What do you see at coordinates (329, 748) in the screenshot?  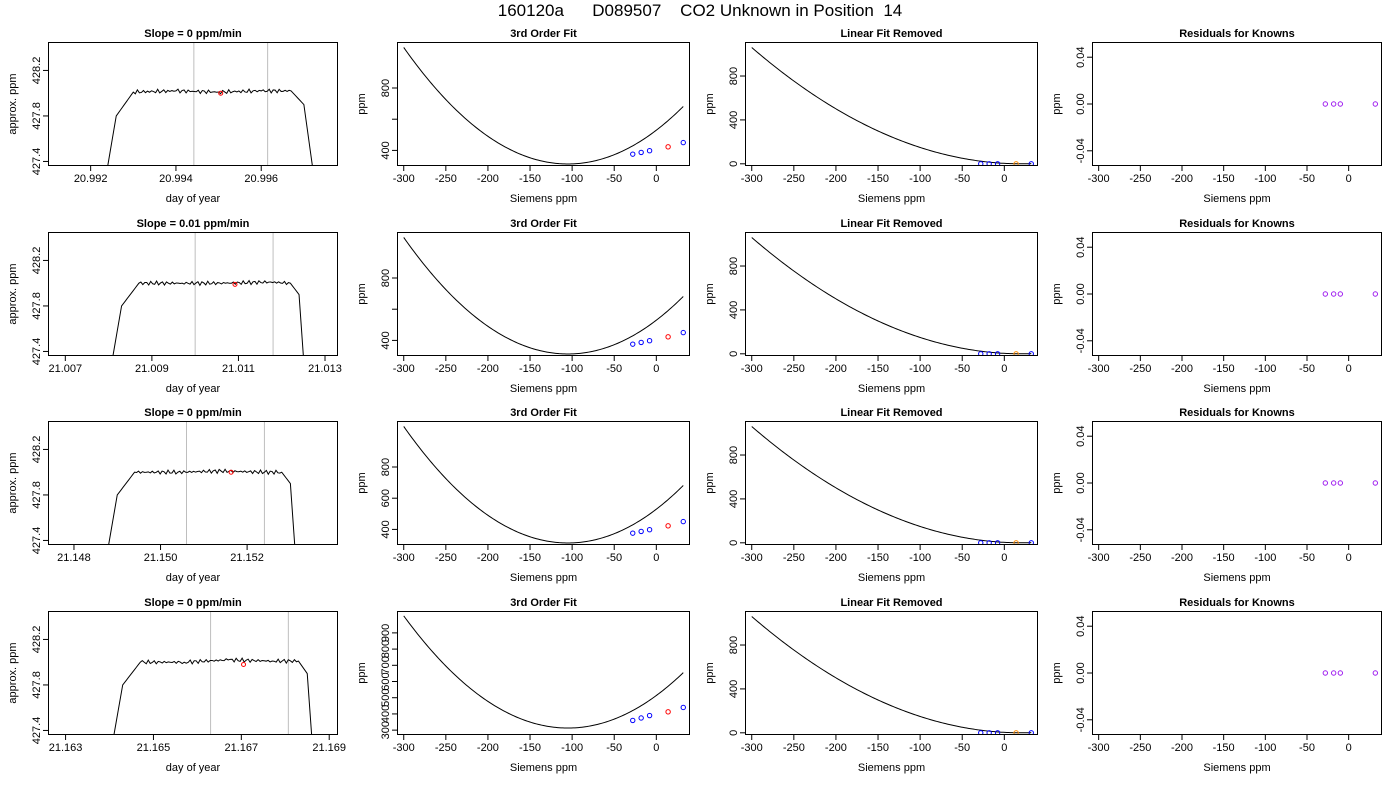 I see `x-tick-label: 21.169` at bounding box center [329, 748].